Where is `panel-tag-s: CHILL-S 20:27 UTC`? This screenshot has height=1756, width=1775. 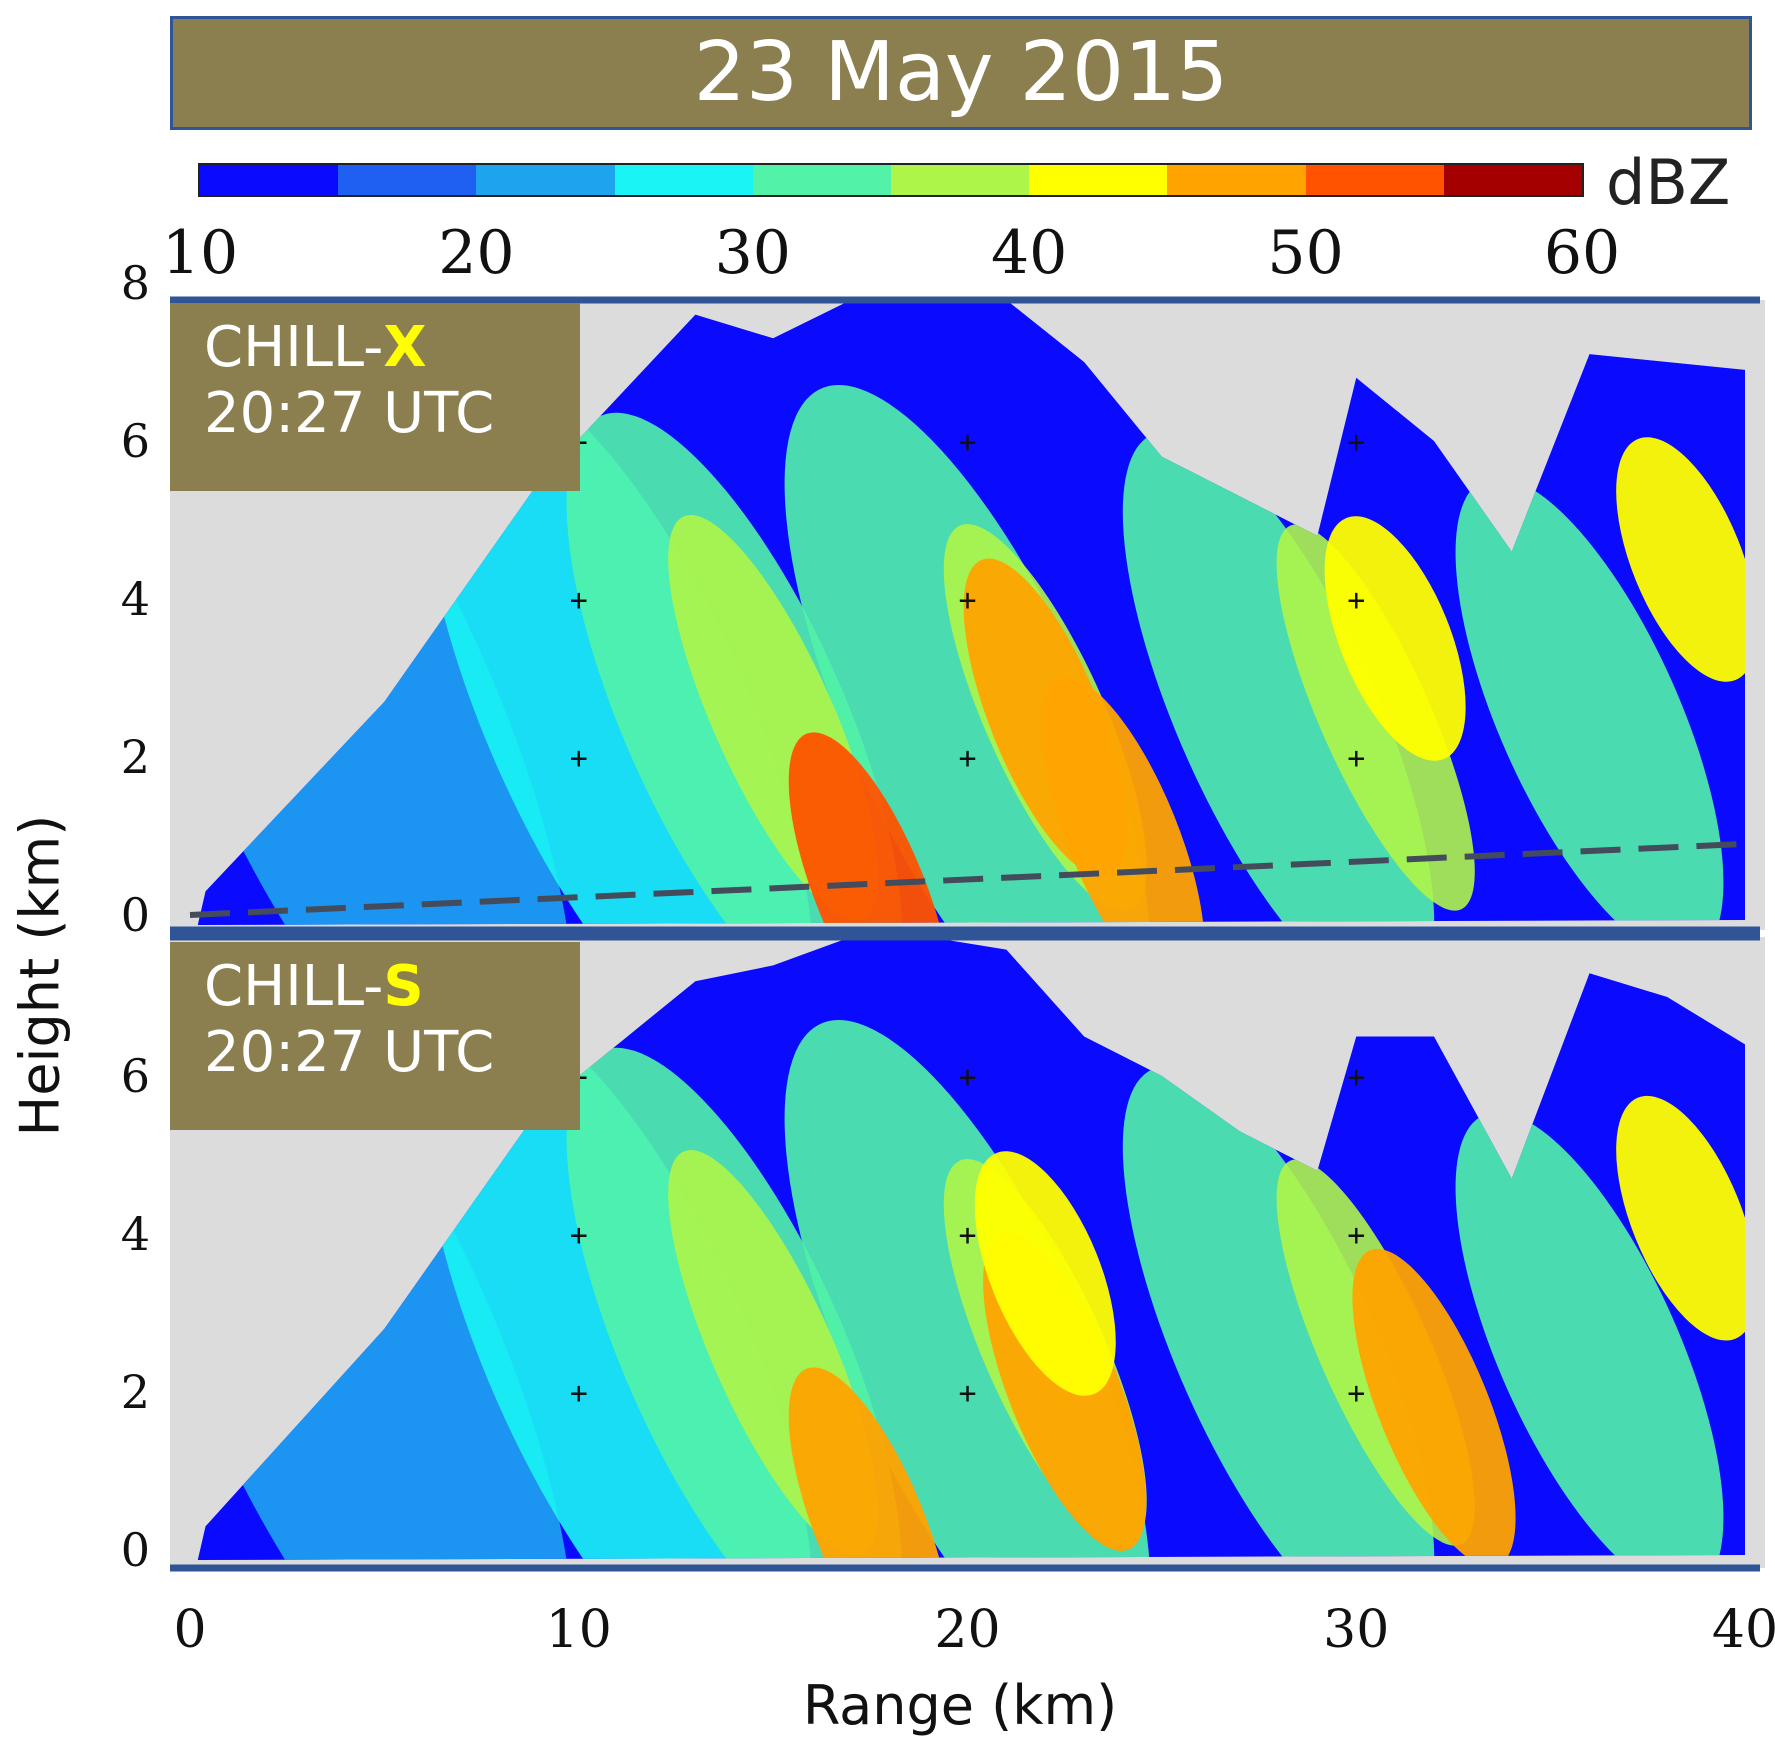 panel-tag-s: CHILL-S 20:27 UTC is located at coordinates (375, 1036).